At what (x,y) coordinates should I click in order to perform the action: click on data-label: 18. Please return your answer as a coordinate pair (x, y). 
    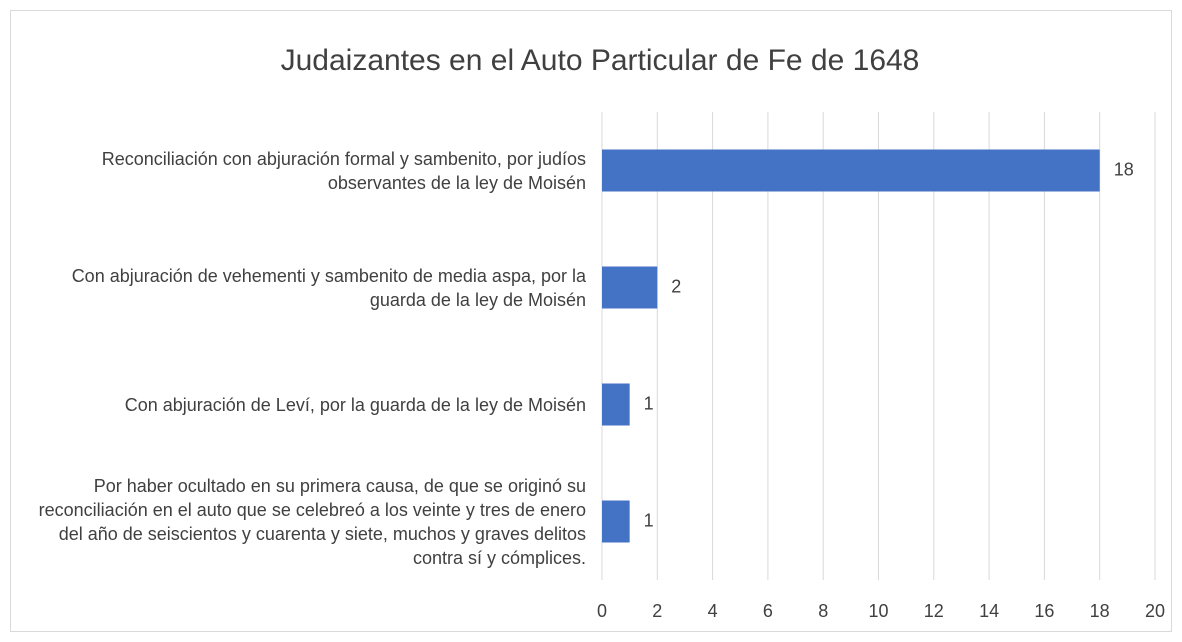
    Looking at the image, I should click on (1124, 169).